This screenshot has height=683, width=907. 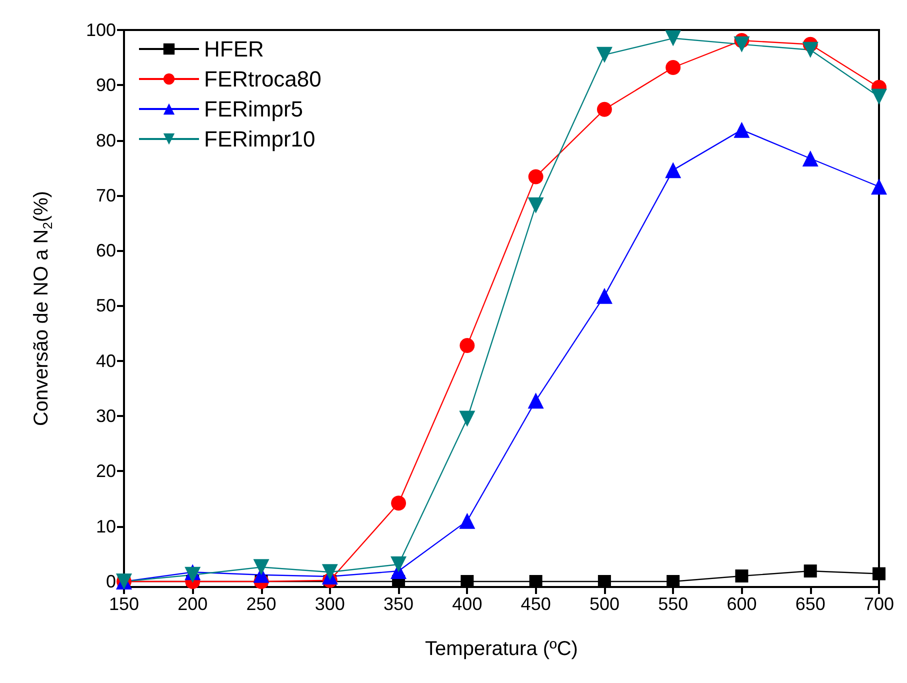 I want to click on y-tick-label: 80, so click(x=106, y=140).